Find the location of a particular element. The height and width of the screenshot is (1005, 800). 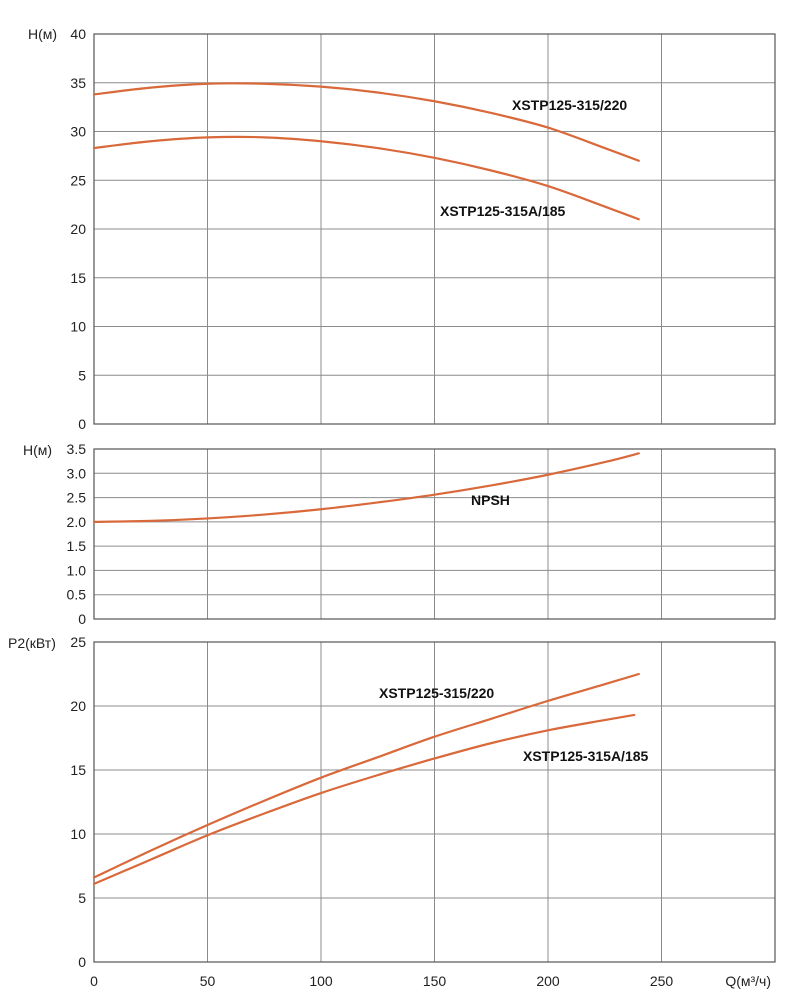

x-tick-label: 150 is located at coordinates (435, 981).